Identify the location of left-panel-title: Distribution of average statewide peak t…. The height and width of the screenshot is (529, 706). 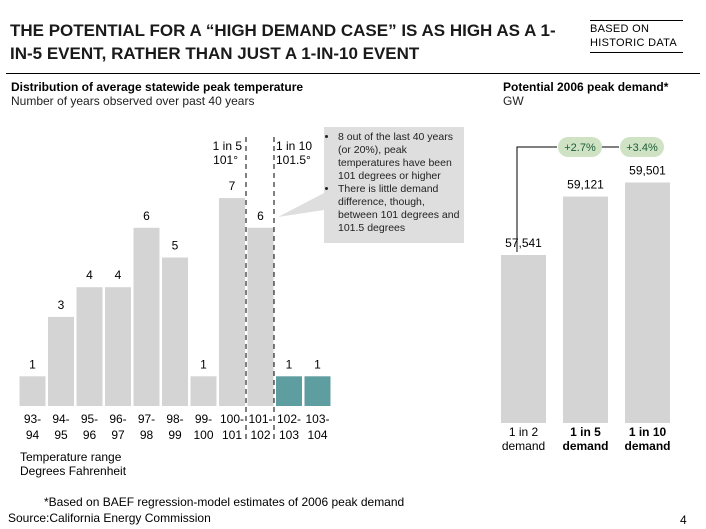
(157, 87).